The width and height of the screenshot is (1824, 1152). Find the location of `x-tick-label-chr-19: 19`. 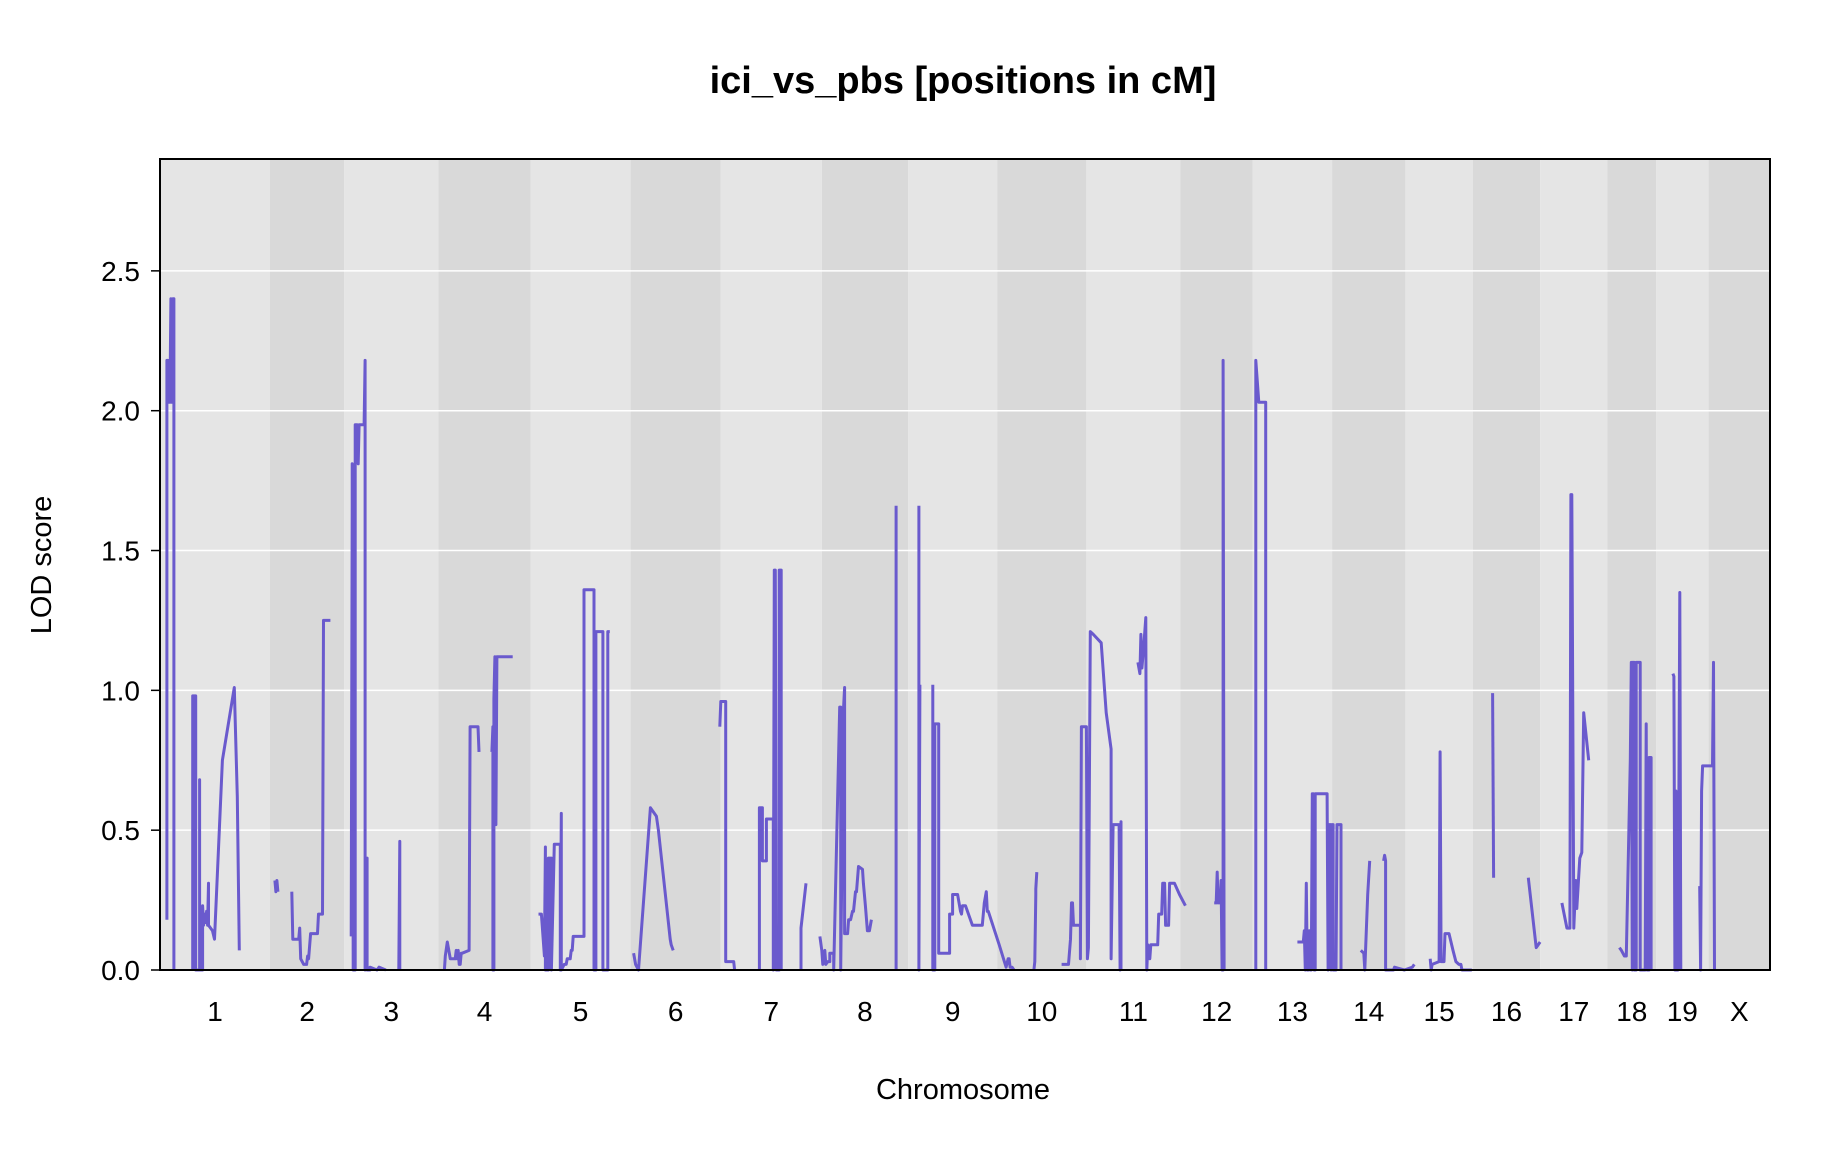

x-tick-label-chr-19: 19 is located at coordinates (1682, 1011).